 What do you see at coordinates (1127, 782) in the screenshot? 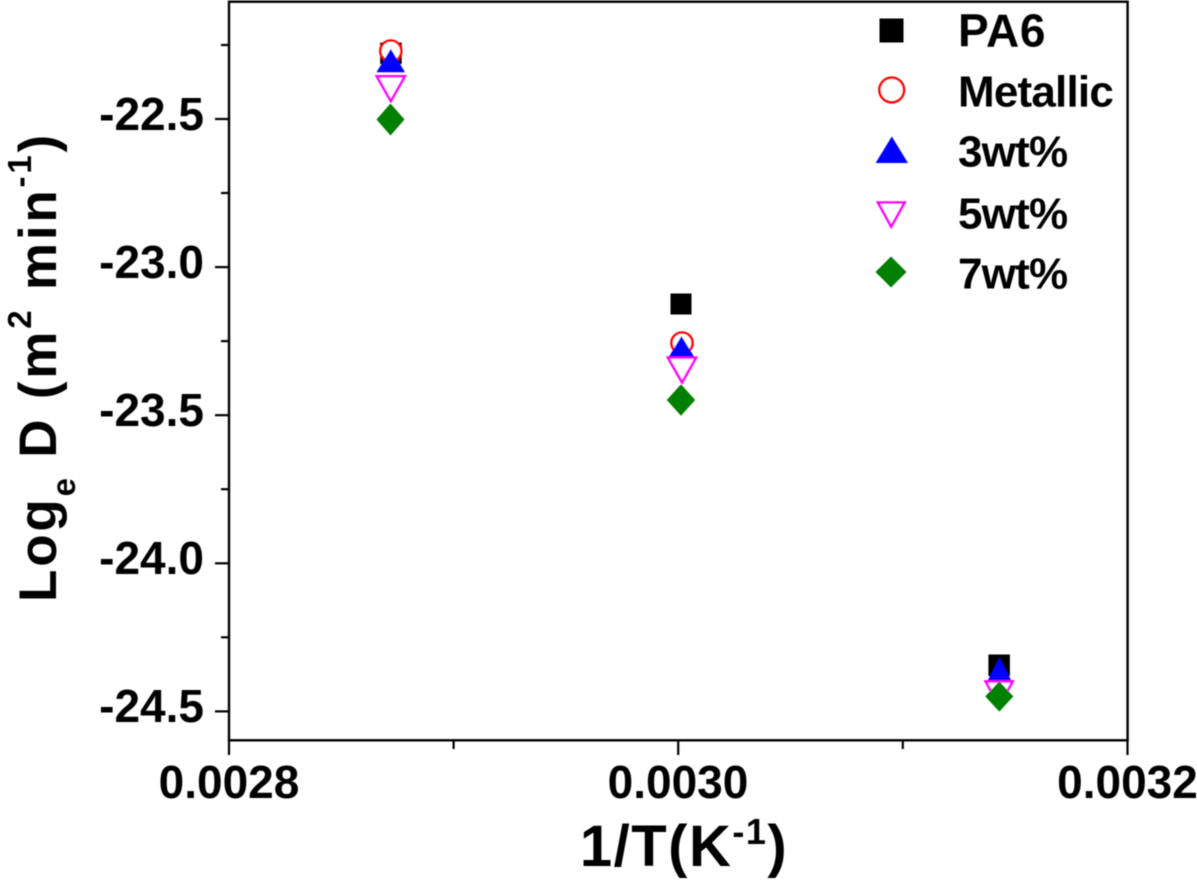
I see `svg-text: 0.0032` at bounding box center [1127, 782].